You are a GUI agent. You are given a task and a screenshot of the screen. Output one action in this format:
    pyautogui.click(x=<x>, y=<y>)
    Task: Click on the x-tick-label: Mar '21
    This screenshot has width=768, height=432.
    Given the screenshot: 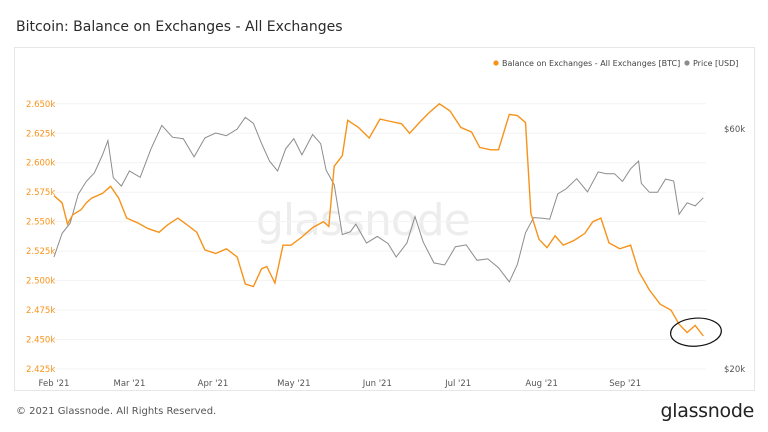 What is the action you would take?
    pyautogui.click(x=129, y=384)
    